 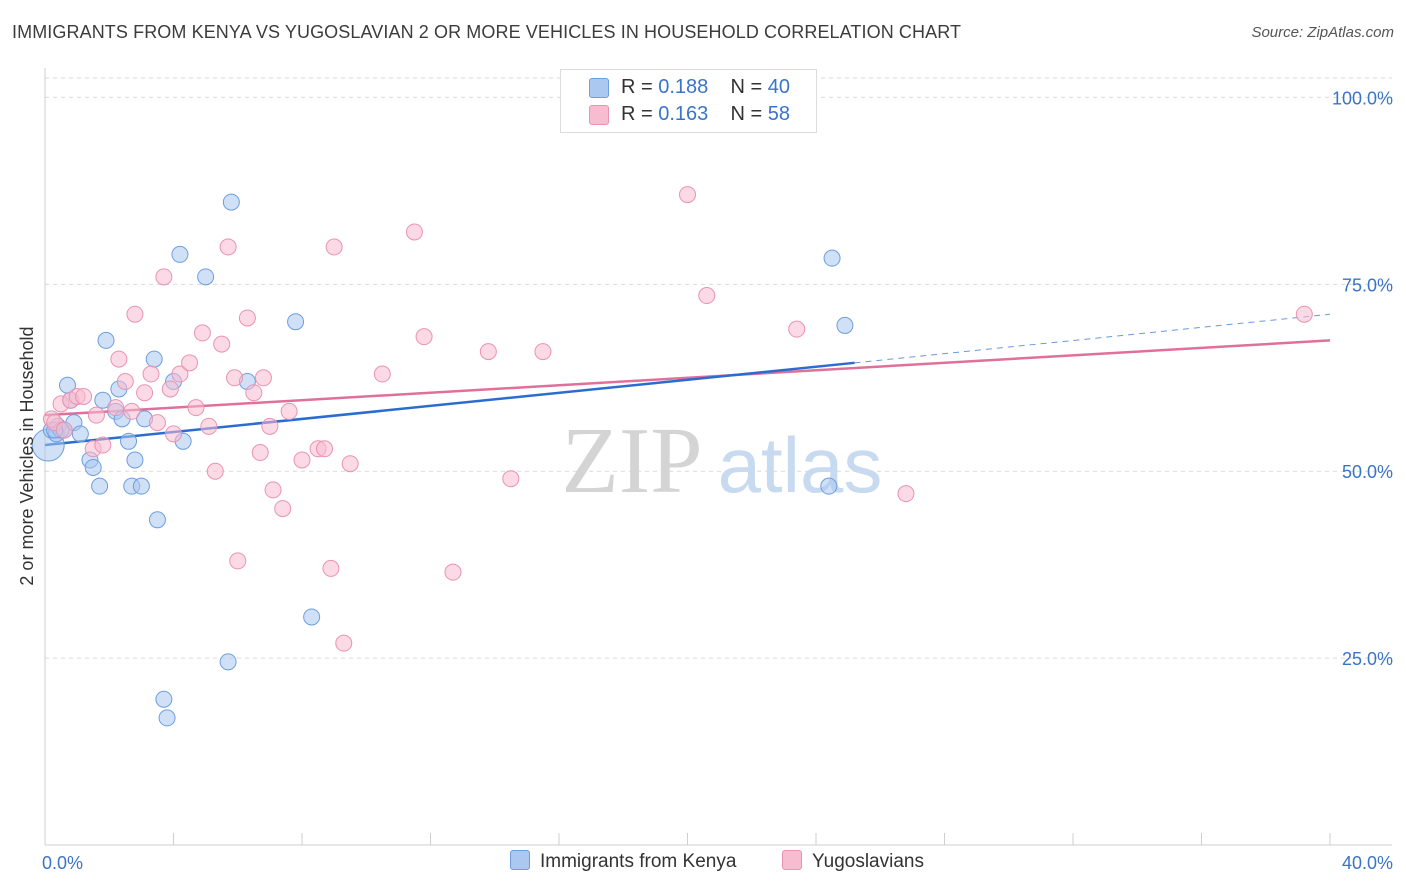 What do you see at coordinates (1367, 863) in the screenshot?
I see `x-tick-label: 40.0%` at bounding box center [1367, 863].